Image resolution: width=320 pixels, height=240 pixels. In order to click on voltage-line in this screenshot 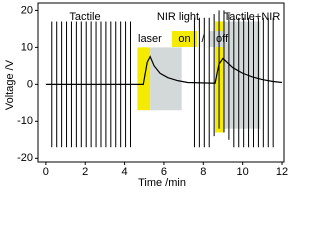, I will do `click(164, 70)`.